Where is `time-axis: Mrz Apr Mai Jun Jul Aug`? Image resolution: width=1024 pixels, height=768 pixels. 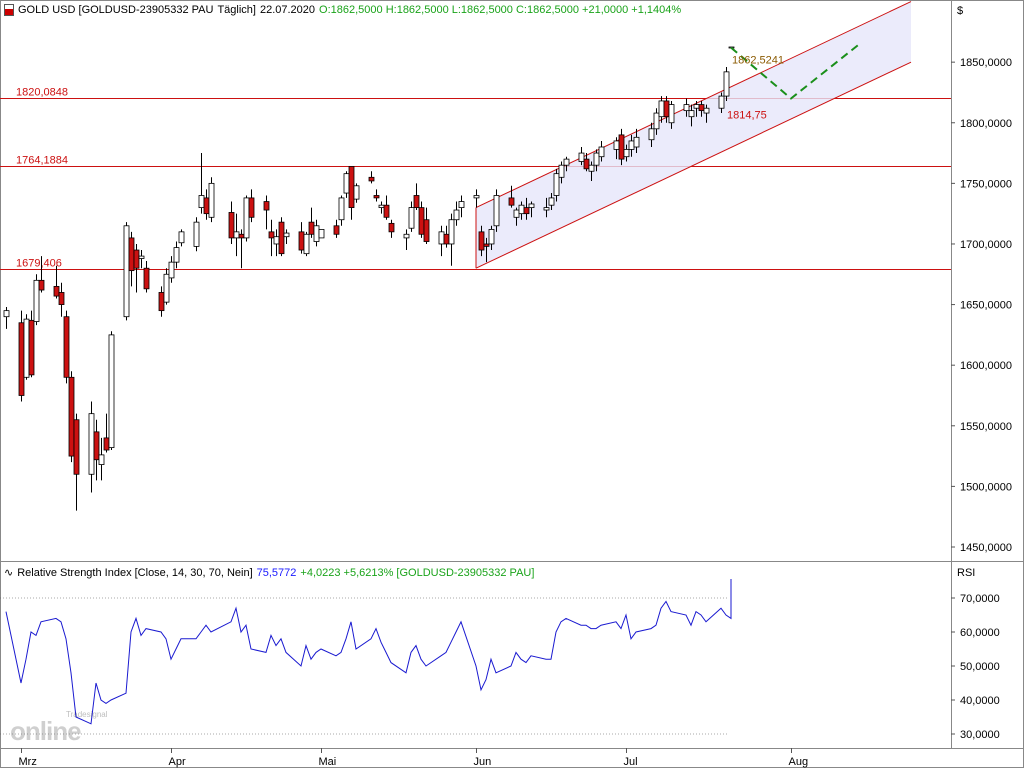
time-axis: Mrz Apr Mai Jun Jul Aug is located at coordinates (414, 758).